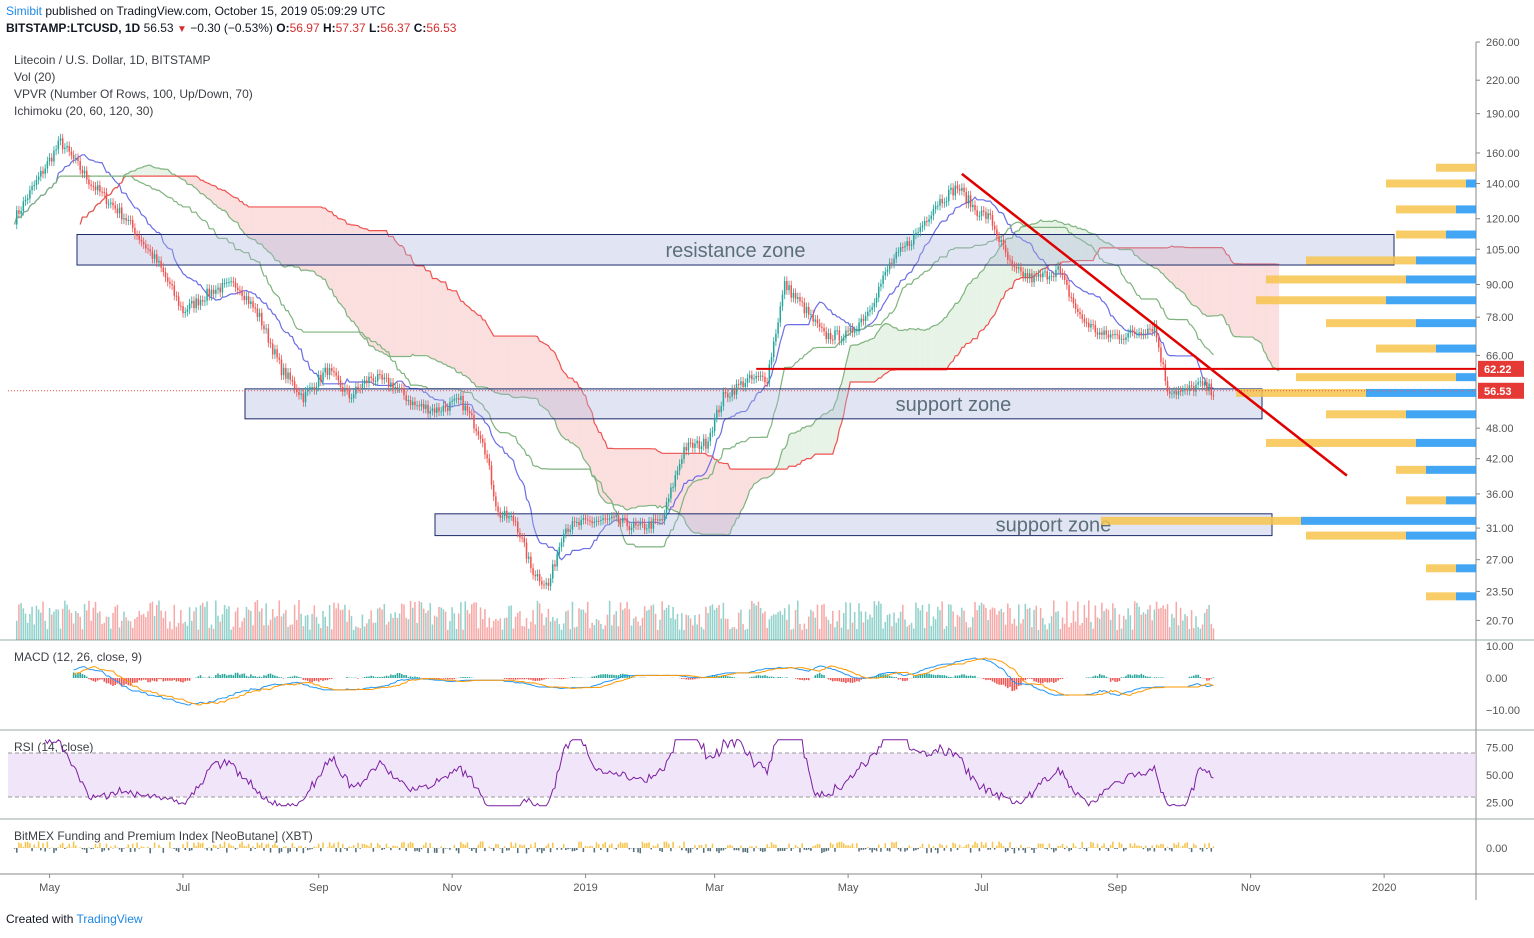 The width and height of the screenshot is (1534, 938). I want to click on ichimoku-legend: Ichimoku (20, 60, 120, 30), so click(84, 111).